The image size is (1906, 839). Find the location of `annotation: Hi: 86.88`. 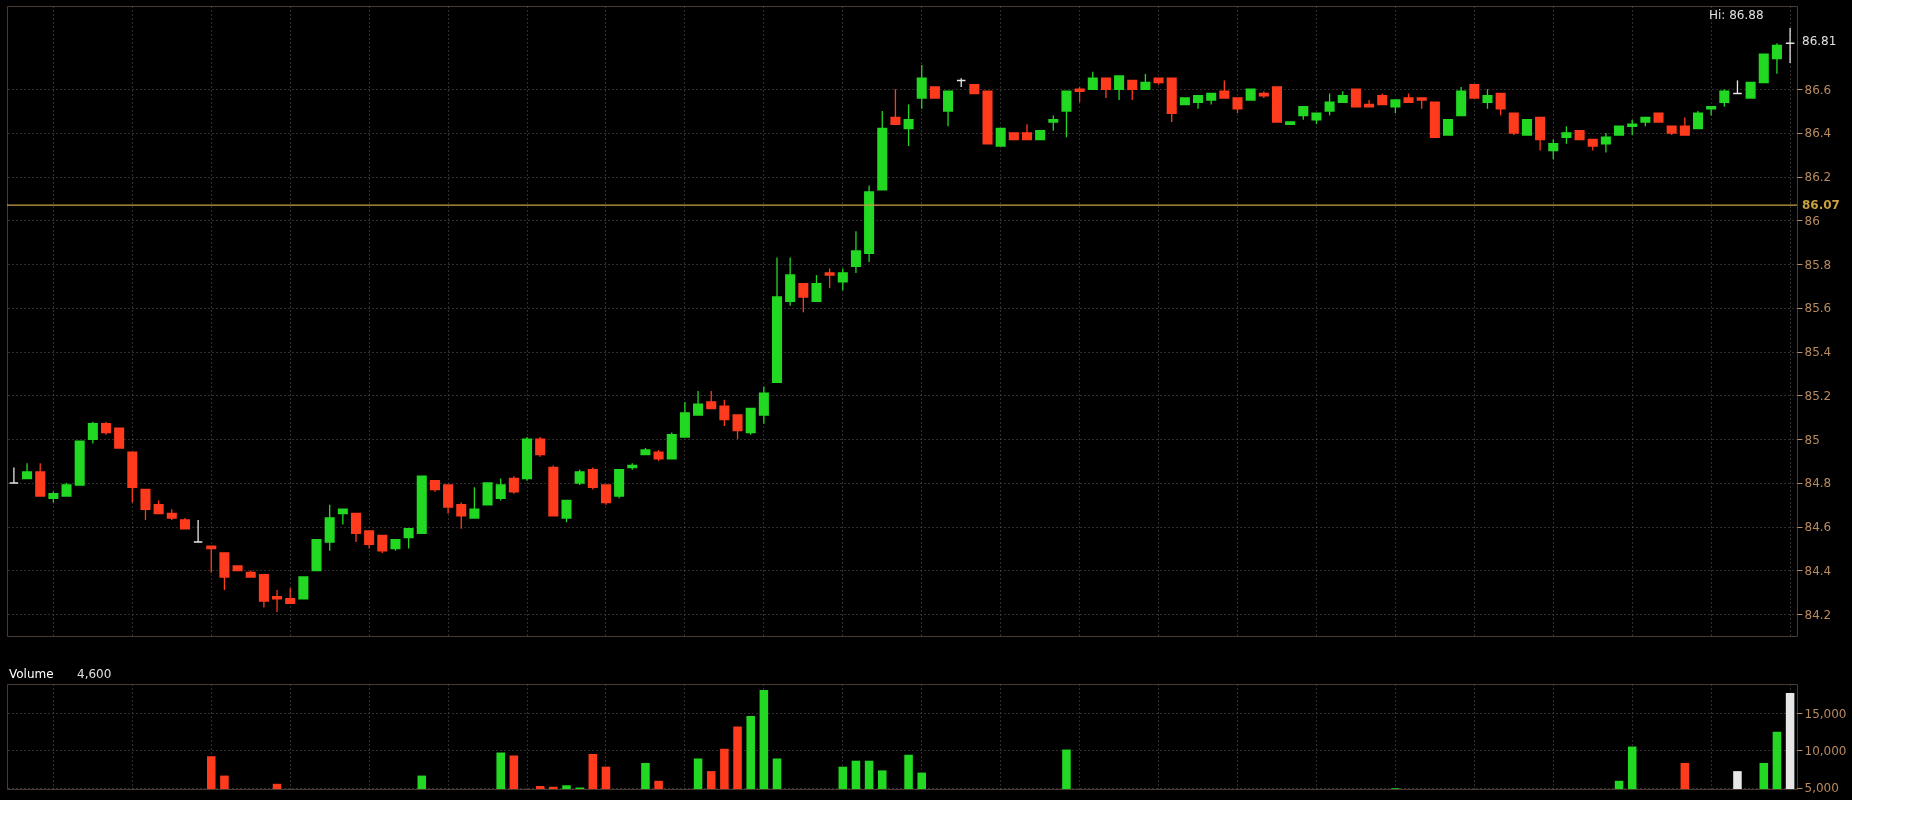

annotation: Hi: 86.88 is located at coordinates (1736, 15).